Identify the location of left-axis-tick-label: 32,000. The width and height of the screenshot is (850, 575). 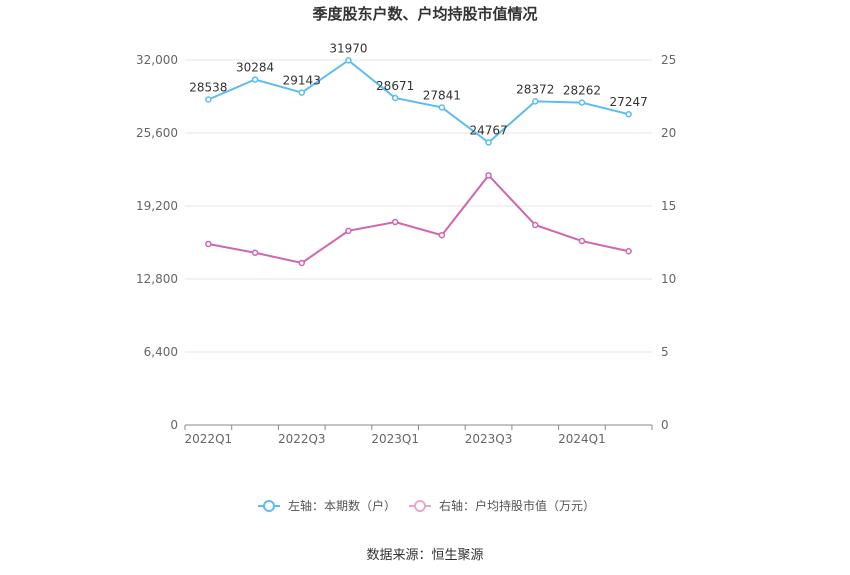
(157, 60).